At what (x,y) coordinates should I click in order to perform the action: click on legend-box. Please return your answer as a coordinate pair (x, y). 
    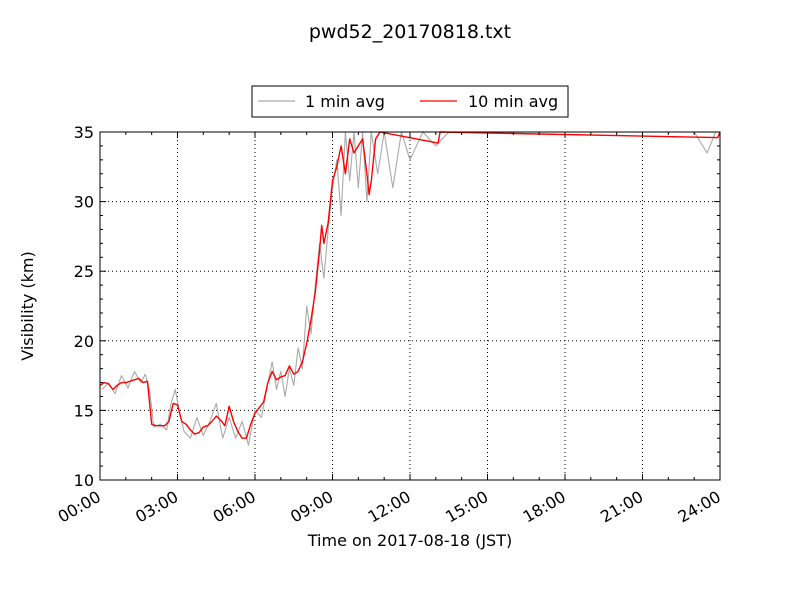
    Looking at the image, I should click on (410, 101).